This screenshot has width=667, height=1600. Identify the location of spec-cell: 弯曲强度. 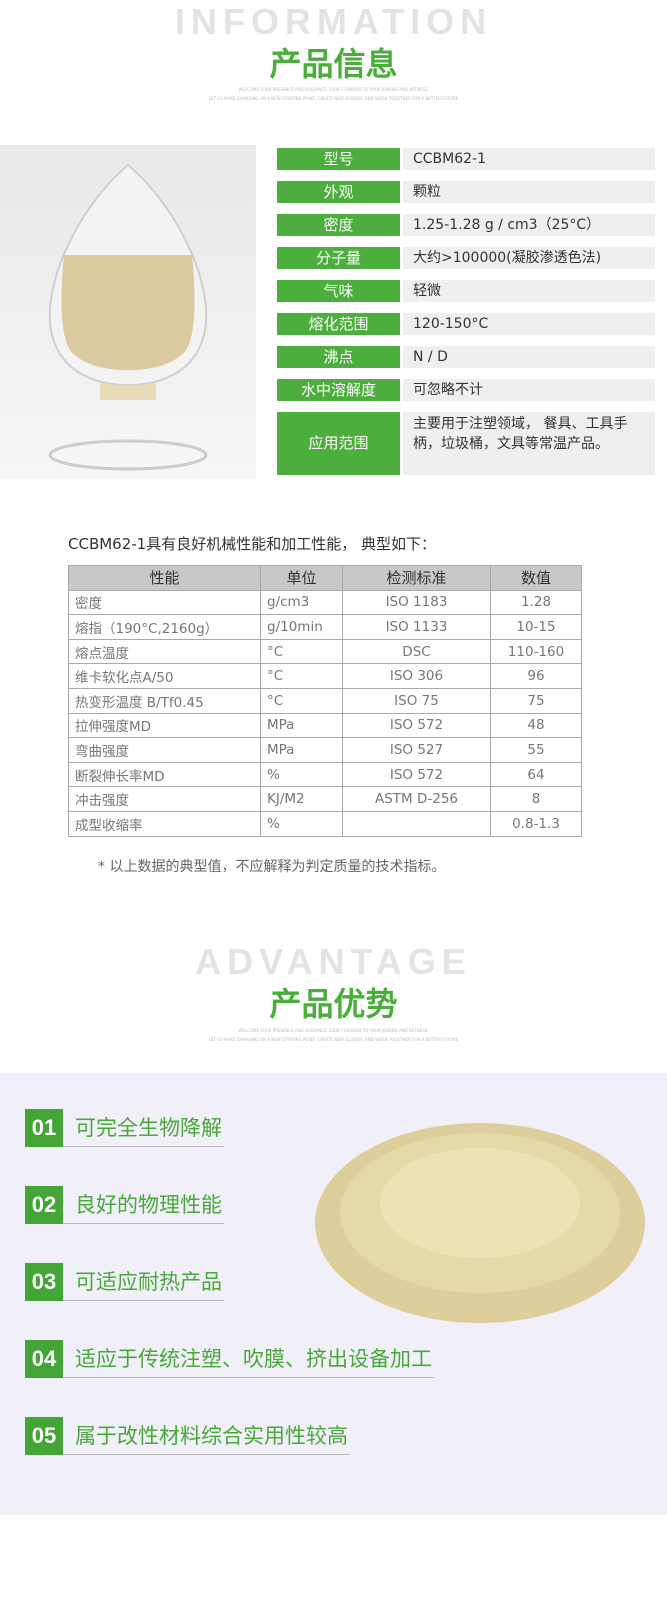
(164, 750).